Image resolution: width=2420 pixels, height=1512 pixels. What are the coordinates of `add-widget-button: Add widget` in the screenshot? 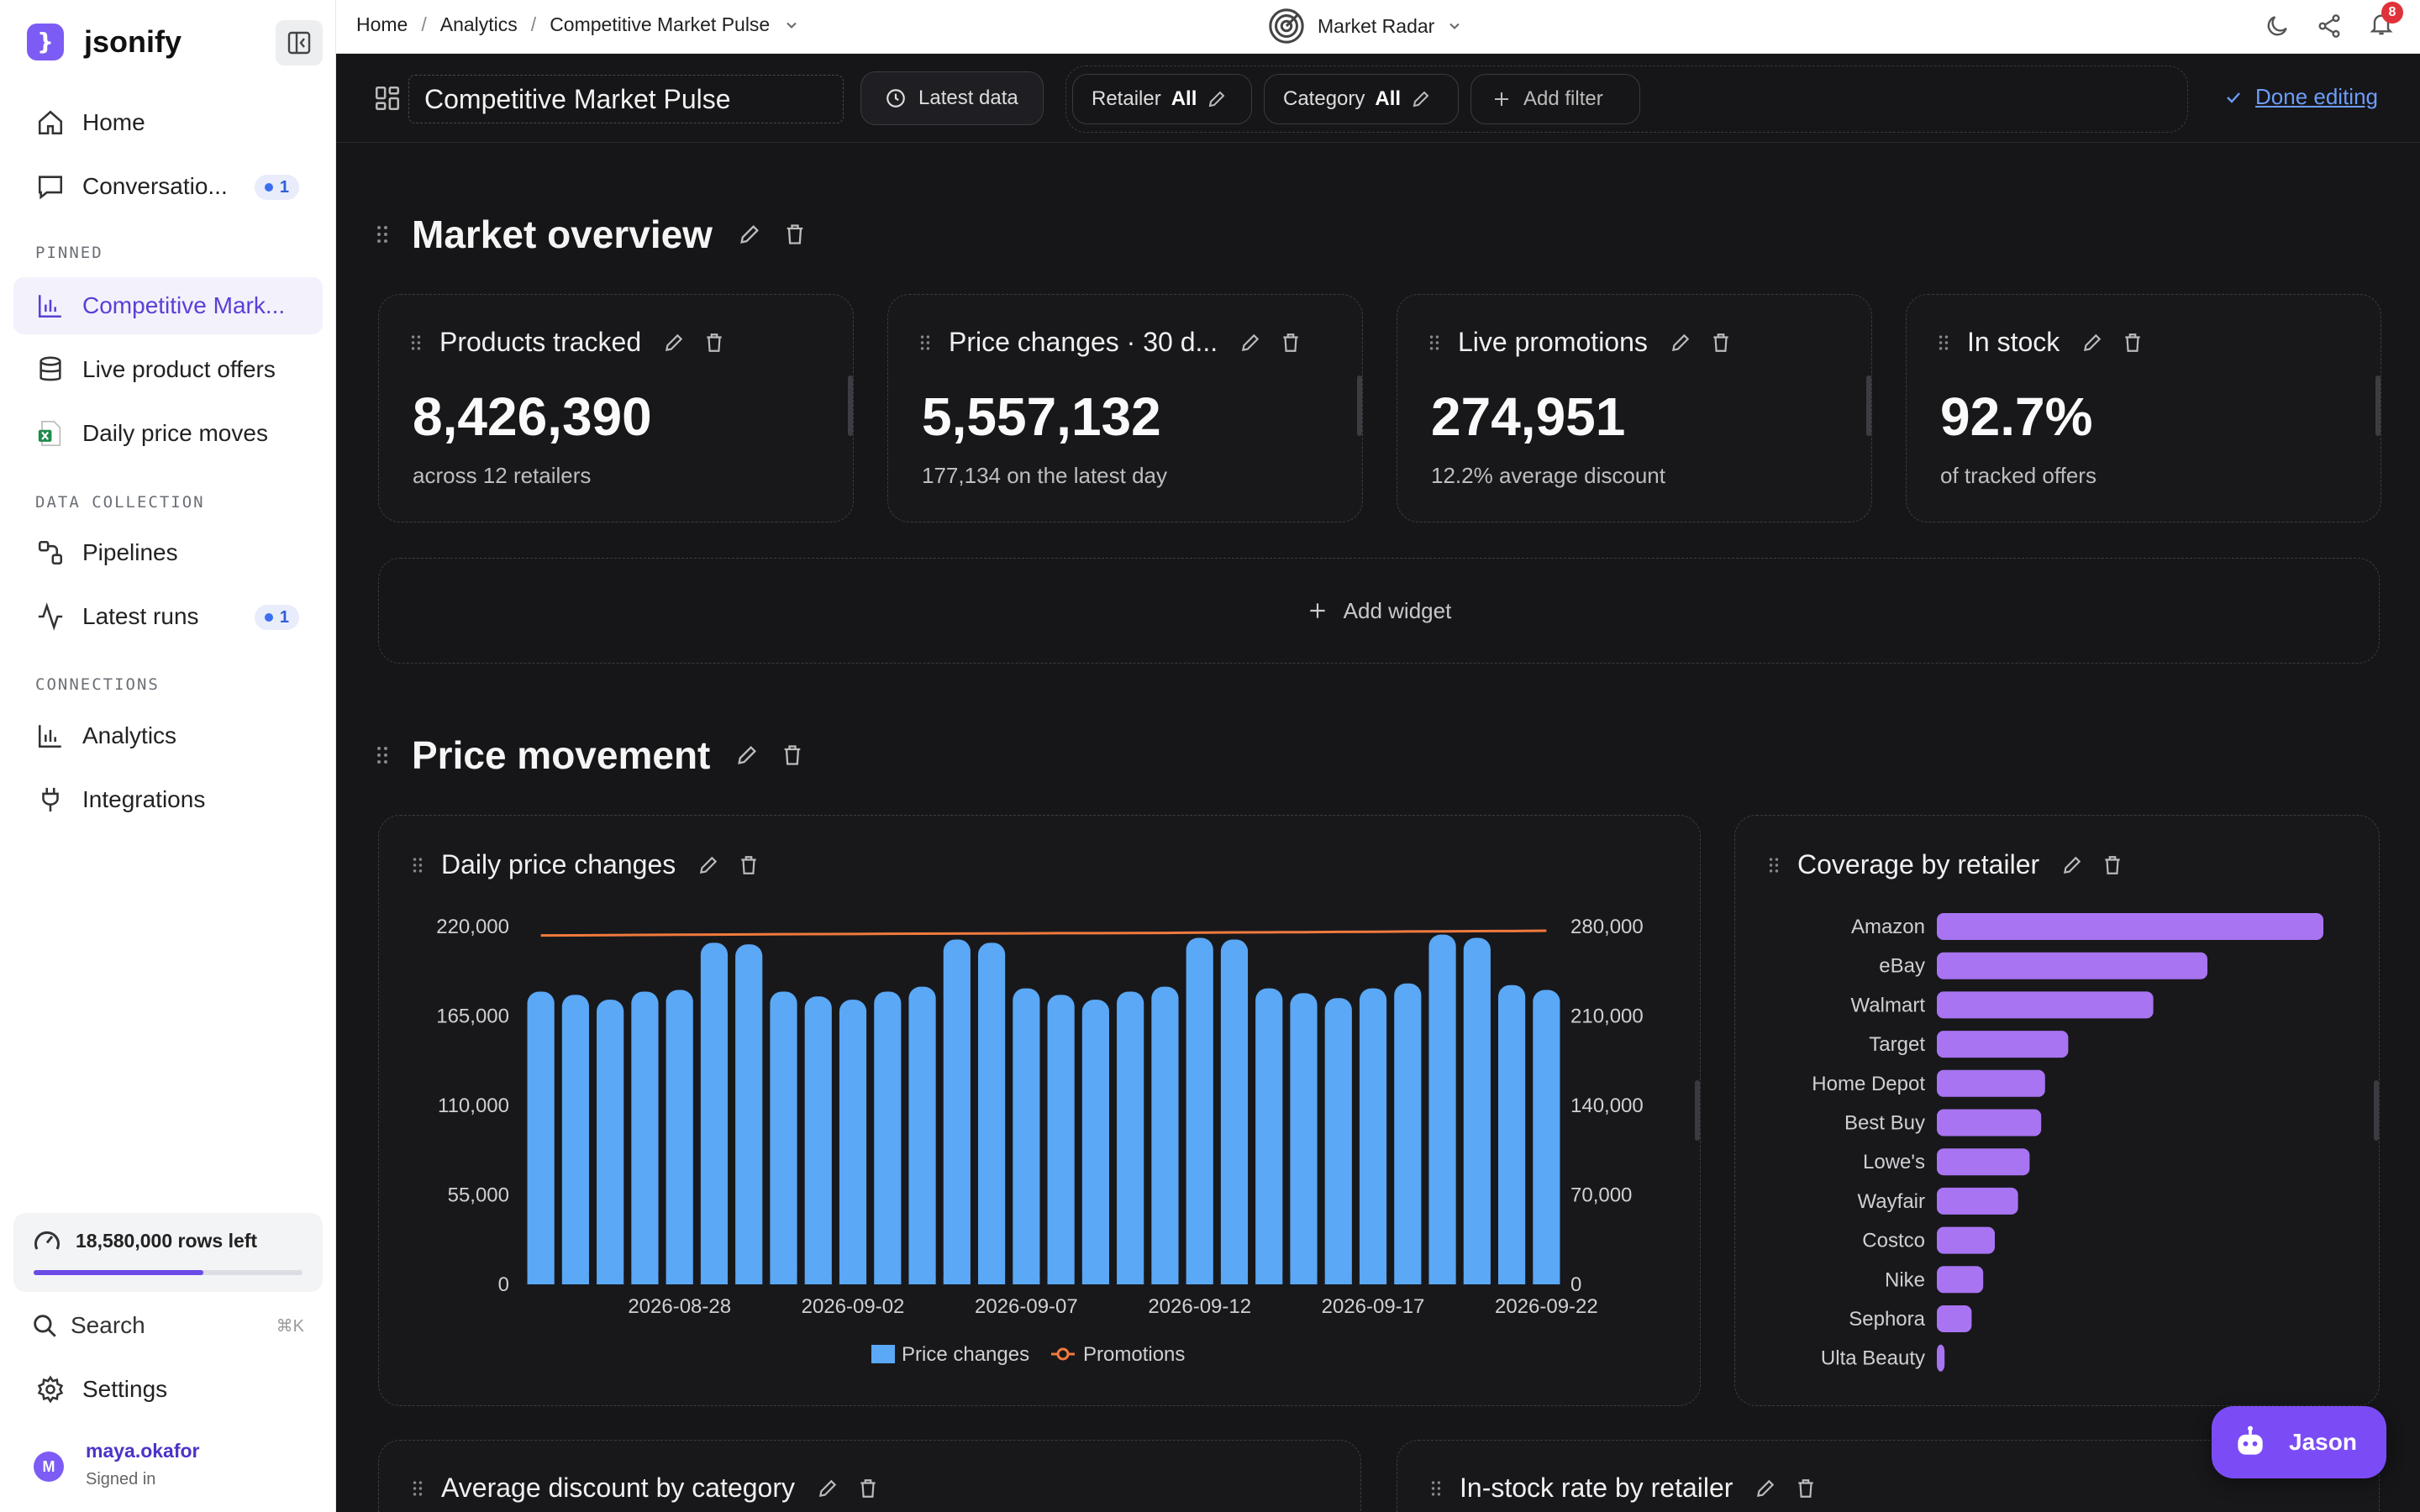 It's located at (1379, 611).